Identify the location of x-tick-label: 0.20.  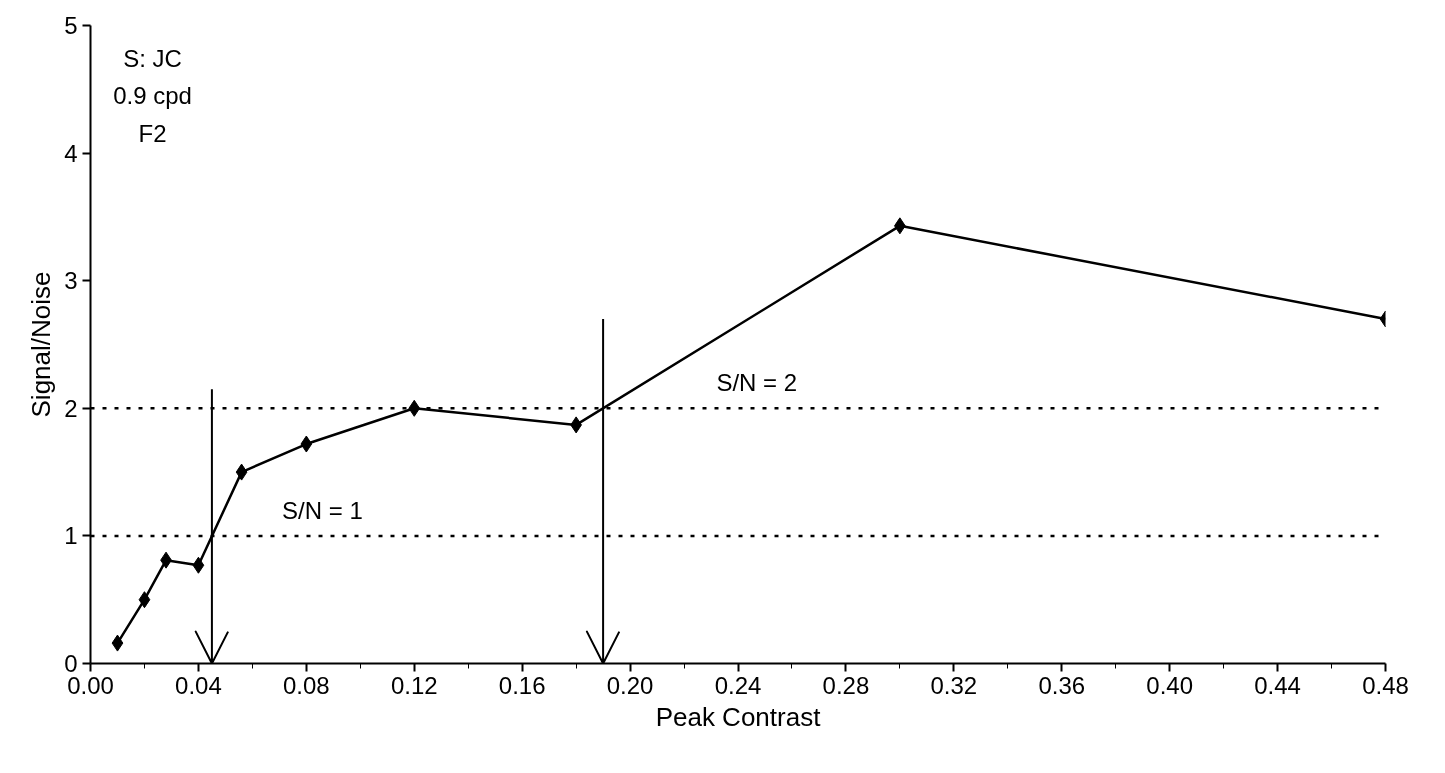
(630, 685).